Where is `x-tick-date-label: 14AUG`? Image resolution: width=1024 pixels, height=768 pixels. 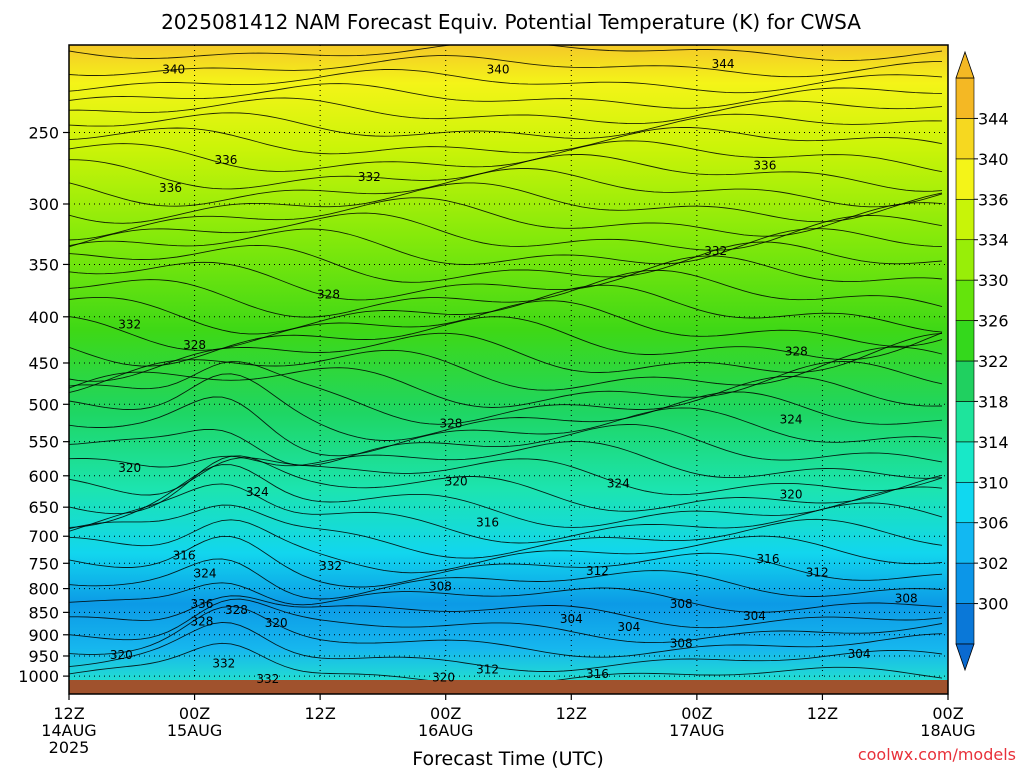 x-tick-date-label: 14AUG is located at coordinates (68, 730).